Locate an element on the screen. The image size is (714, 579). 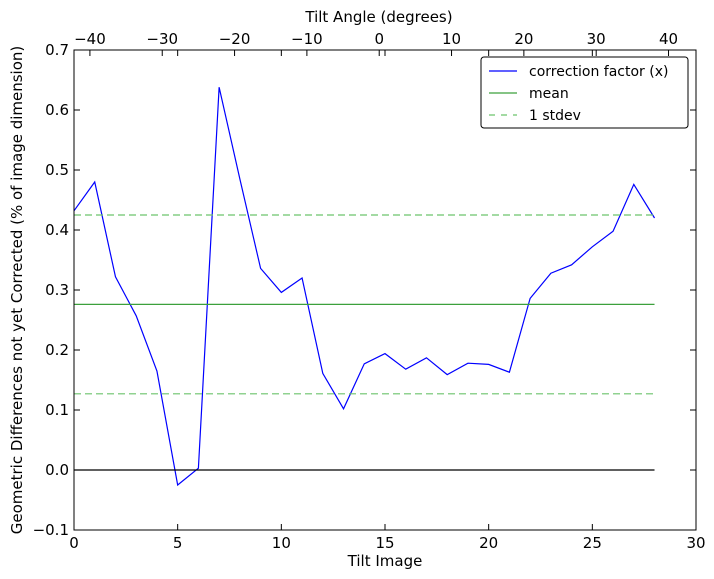
y-tick-label: 0.5 is located at coordinates (57, 170).